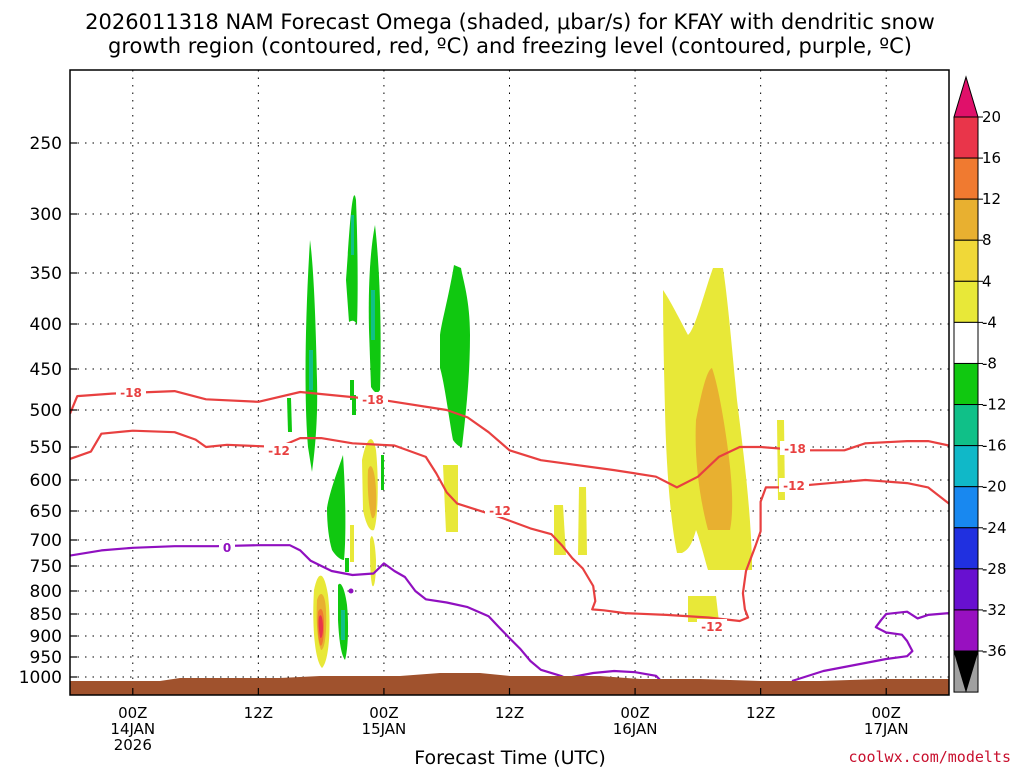 This screenshot has width=1024, height=768. What do you see at coordinates (46, 592) in the screenshot?
I see `y-tick-label: 800` at bounding box center [46, 592].